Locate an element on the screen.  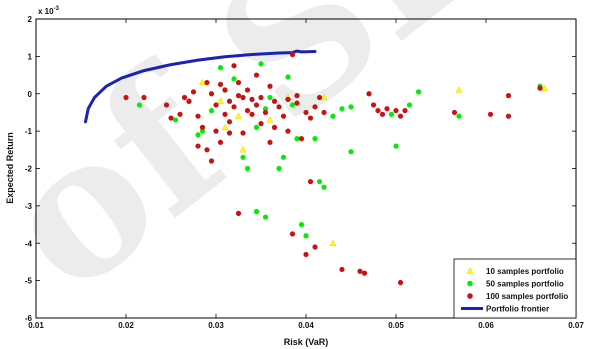
x-tick-label: 0.03 is located at coordinates (216, 325).